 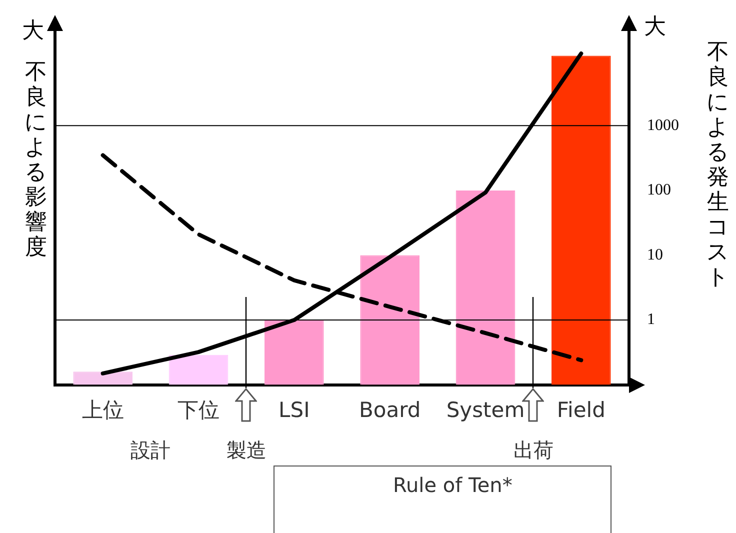 What do you see at coordinates (246, 450) in the screenshot?
I see `text: 製造` at bounding box center [246, 450].